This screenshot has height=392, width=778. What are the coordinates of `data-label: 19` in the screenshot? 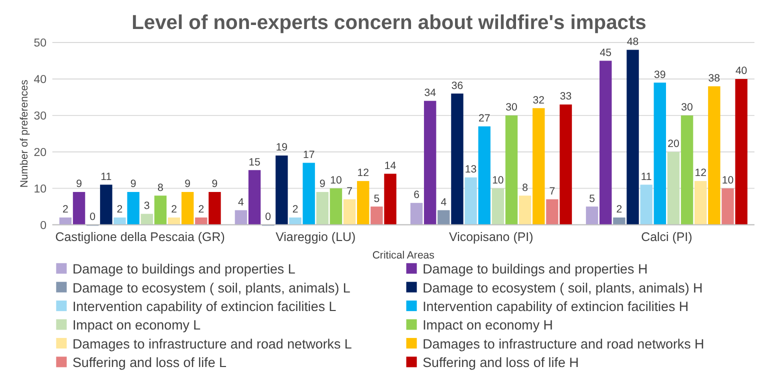 It's located at (282, 148).